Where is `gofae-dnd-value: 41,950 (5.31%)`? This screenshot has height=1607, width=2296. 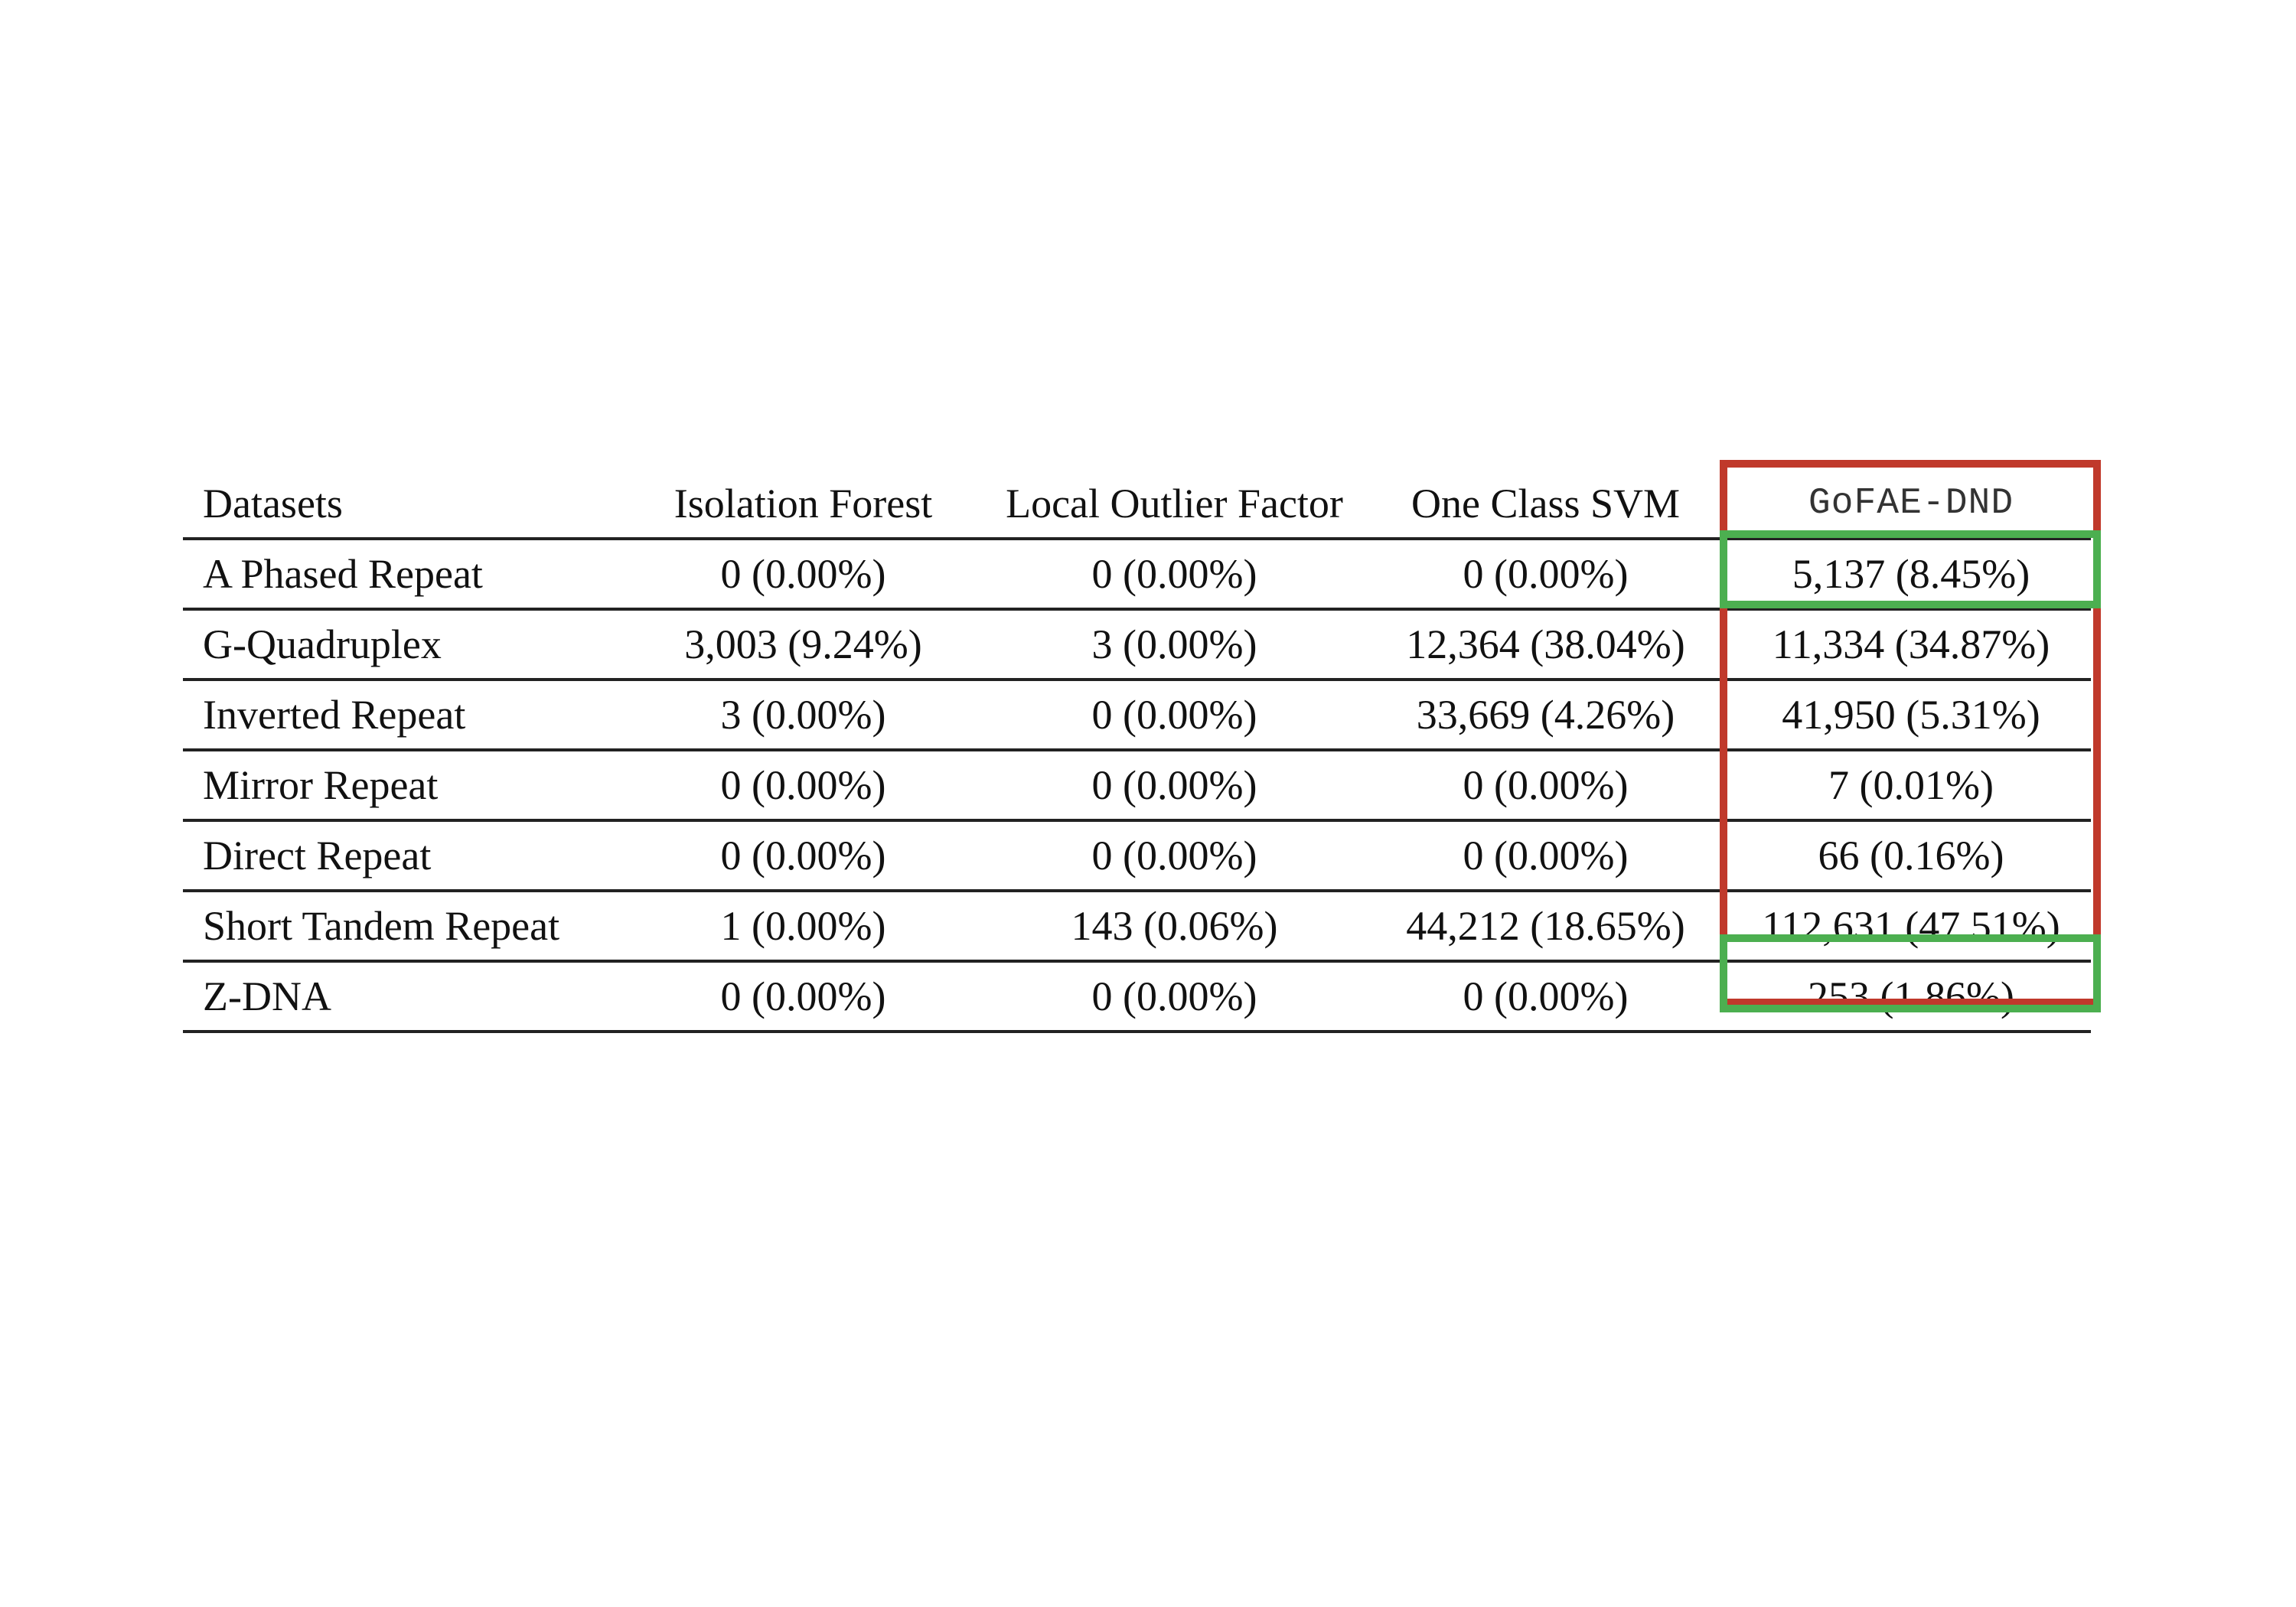
gofae-dnd-value: 41,950 (5.31%) is located at coordinates (1911, 715).